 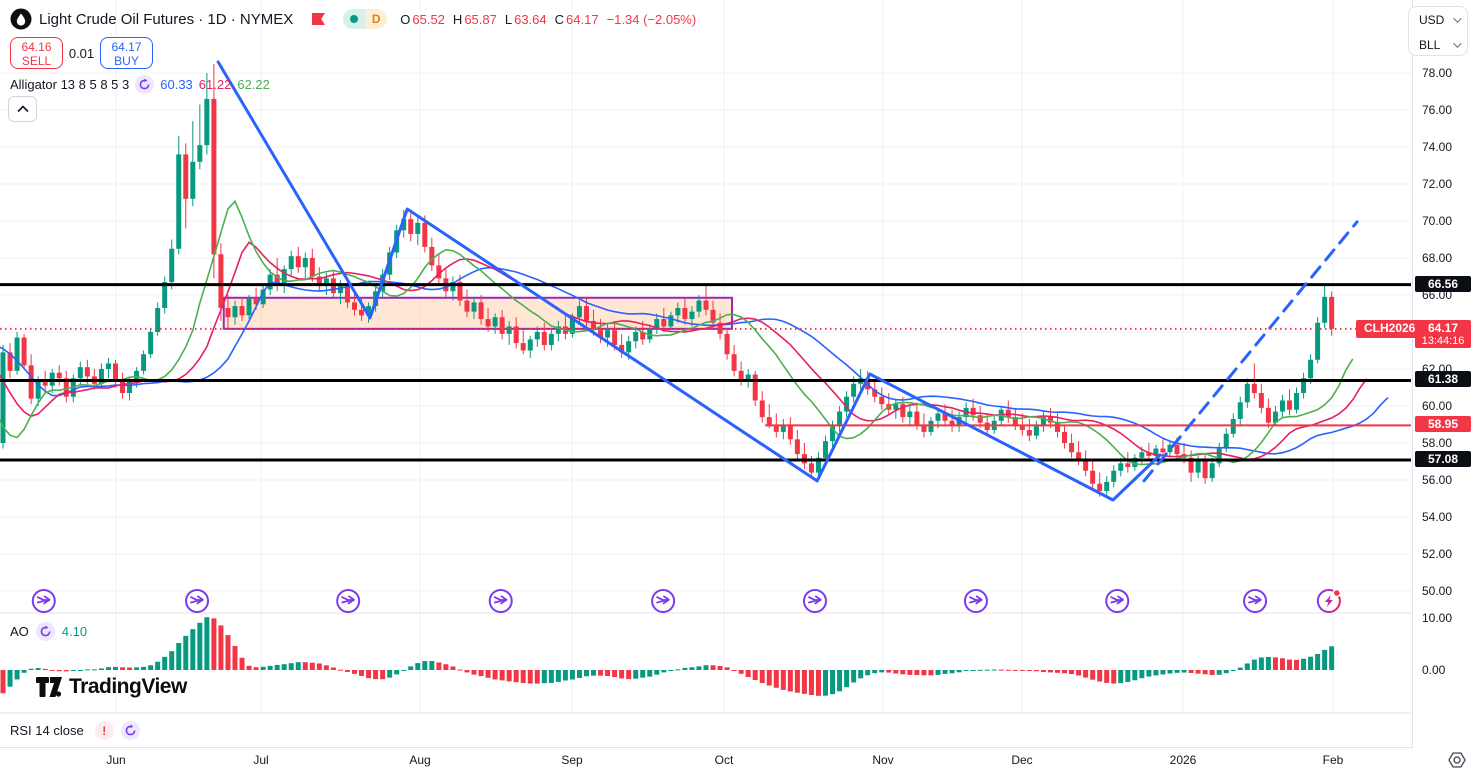 I want to click on gear-icon, so click(x=1457, y=760).